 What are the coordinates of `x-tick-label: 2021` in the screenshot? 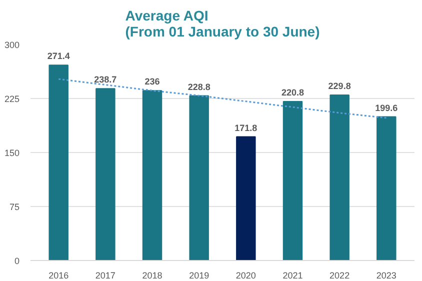 It's located at (292, 275).